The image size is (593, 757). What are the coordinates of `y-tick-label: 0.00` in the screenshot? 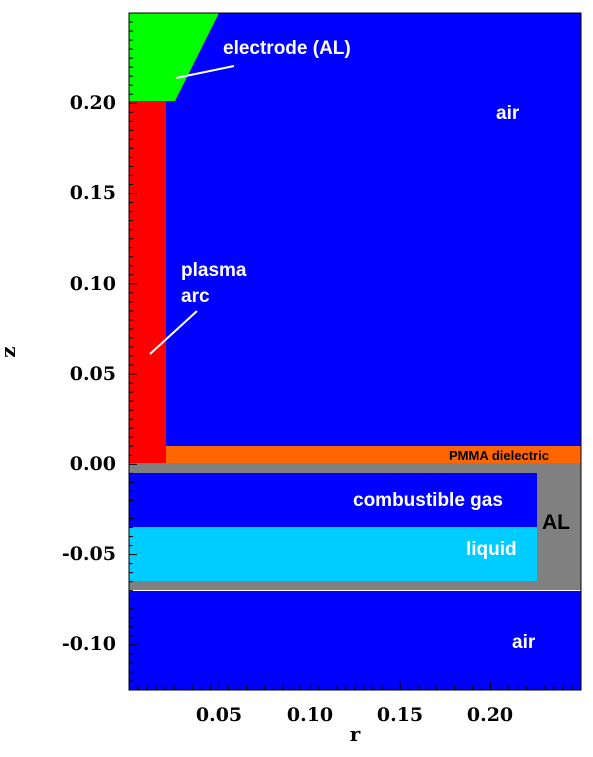 It's located at (93, 464).